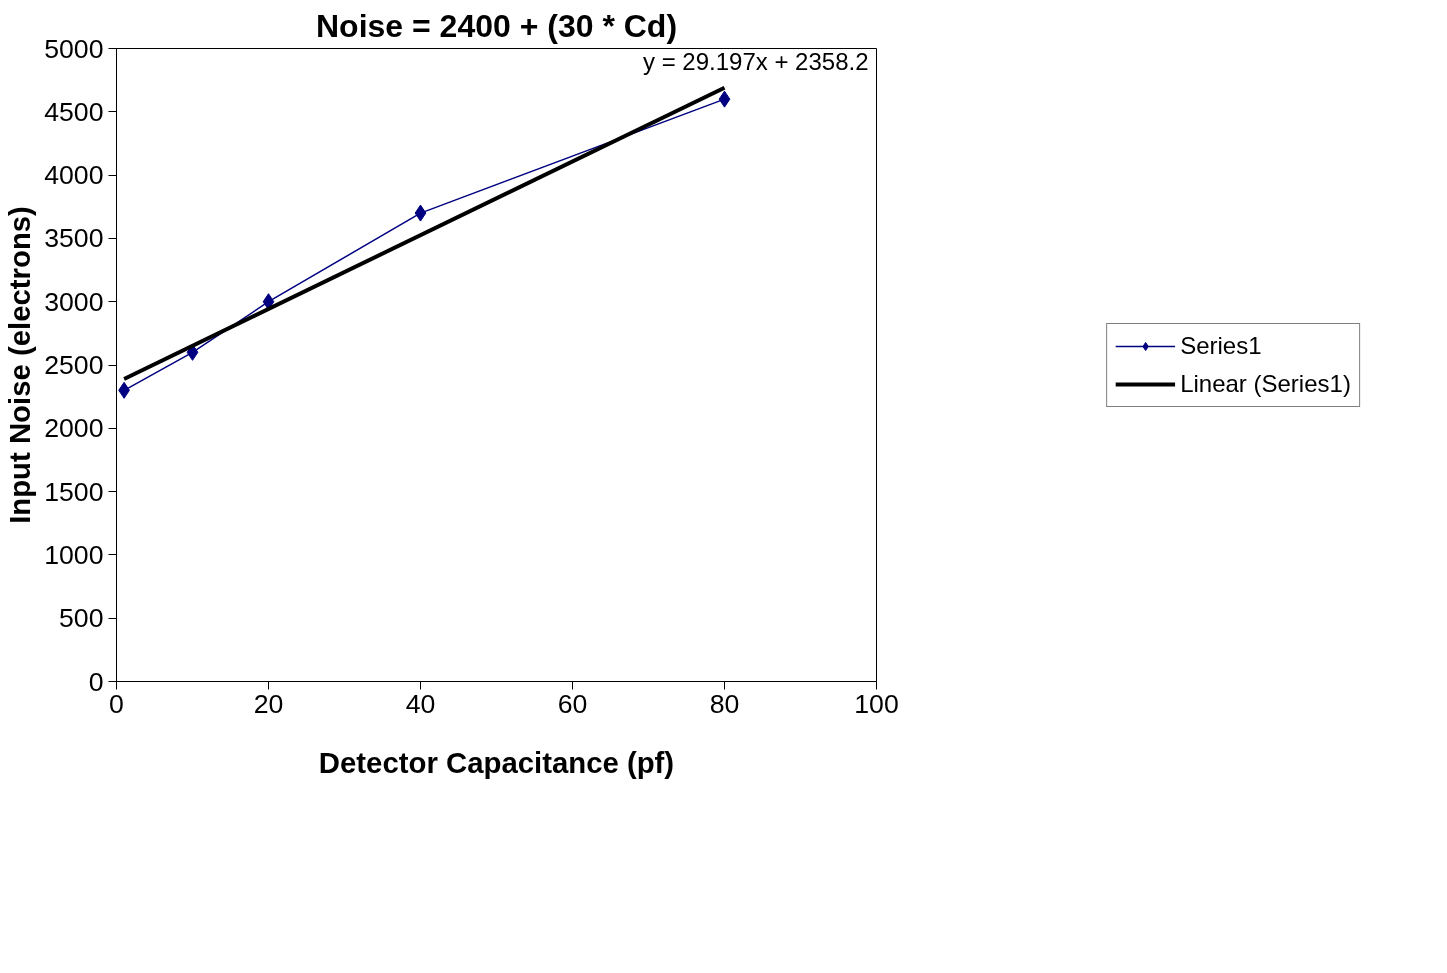  Describe the element at coordinates (876, 703) in the screenshot. I see `x-tick-label: 100` at that location.